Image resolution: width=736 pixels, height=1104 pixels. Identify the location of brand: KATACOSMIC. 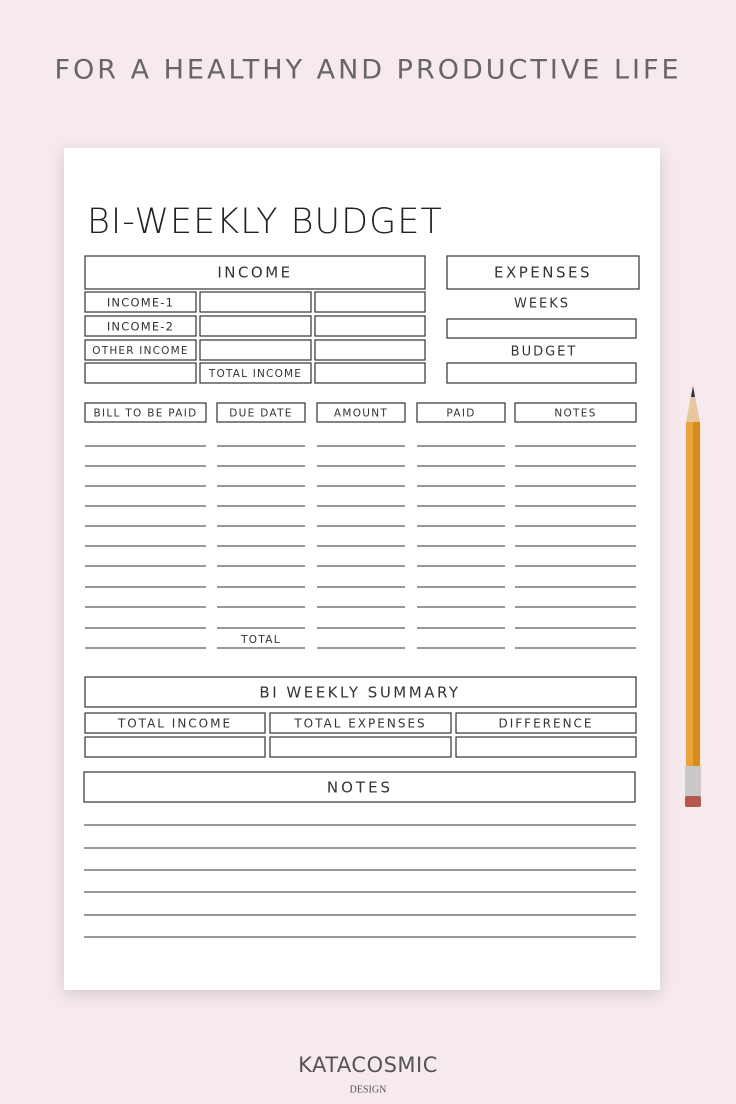
(368, 1065).